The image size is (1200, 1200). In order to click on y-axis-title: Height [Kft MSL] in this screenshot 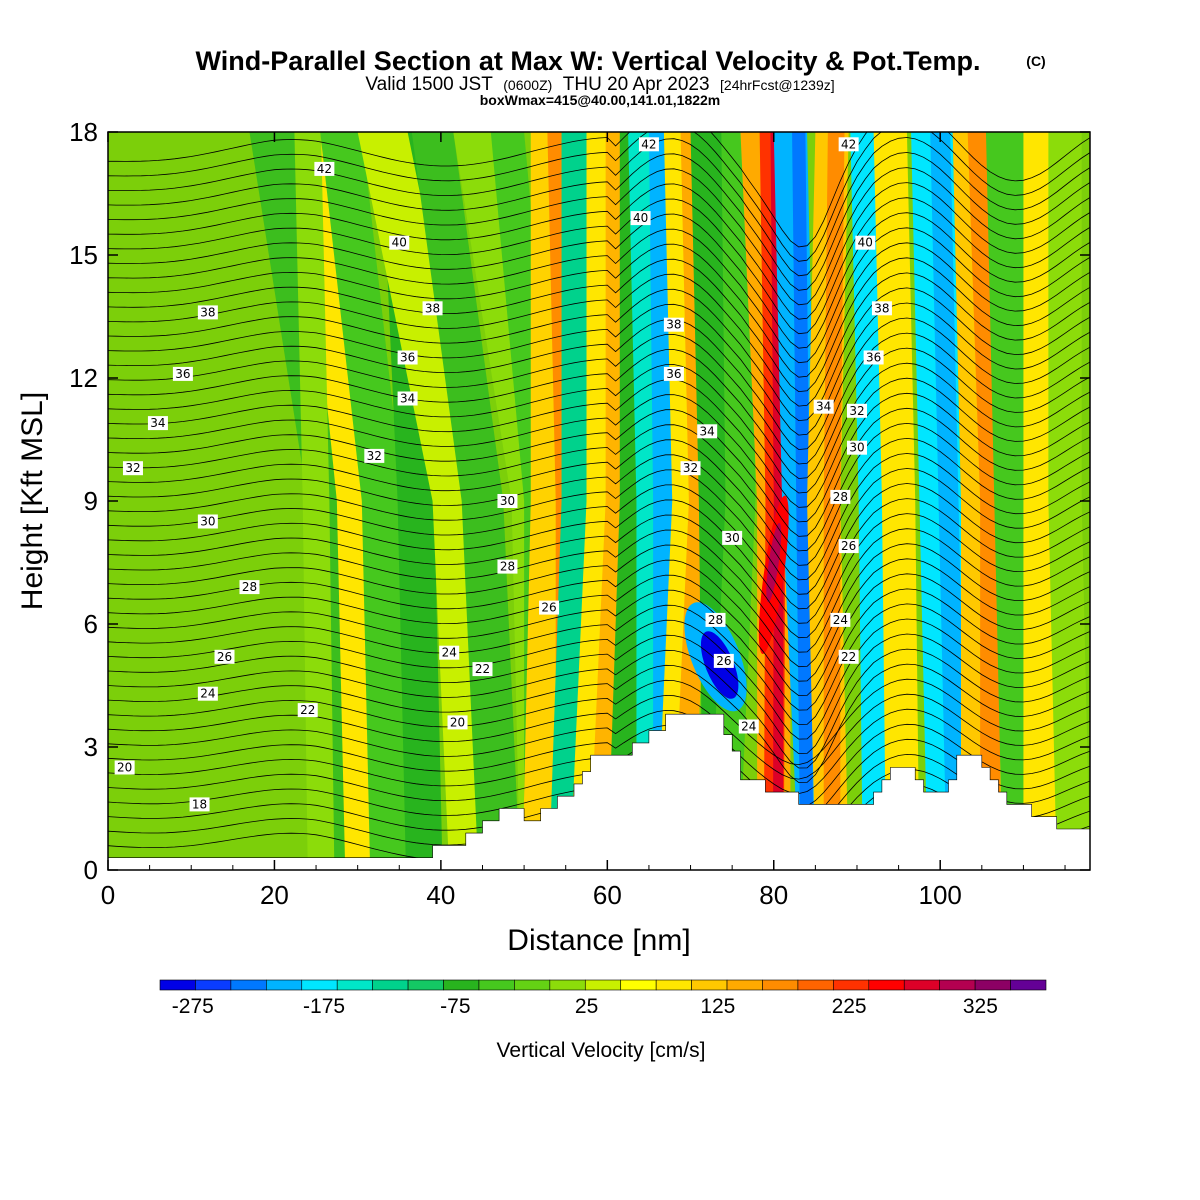, I will do `click(32, 501)`.